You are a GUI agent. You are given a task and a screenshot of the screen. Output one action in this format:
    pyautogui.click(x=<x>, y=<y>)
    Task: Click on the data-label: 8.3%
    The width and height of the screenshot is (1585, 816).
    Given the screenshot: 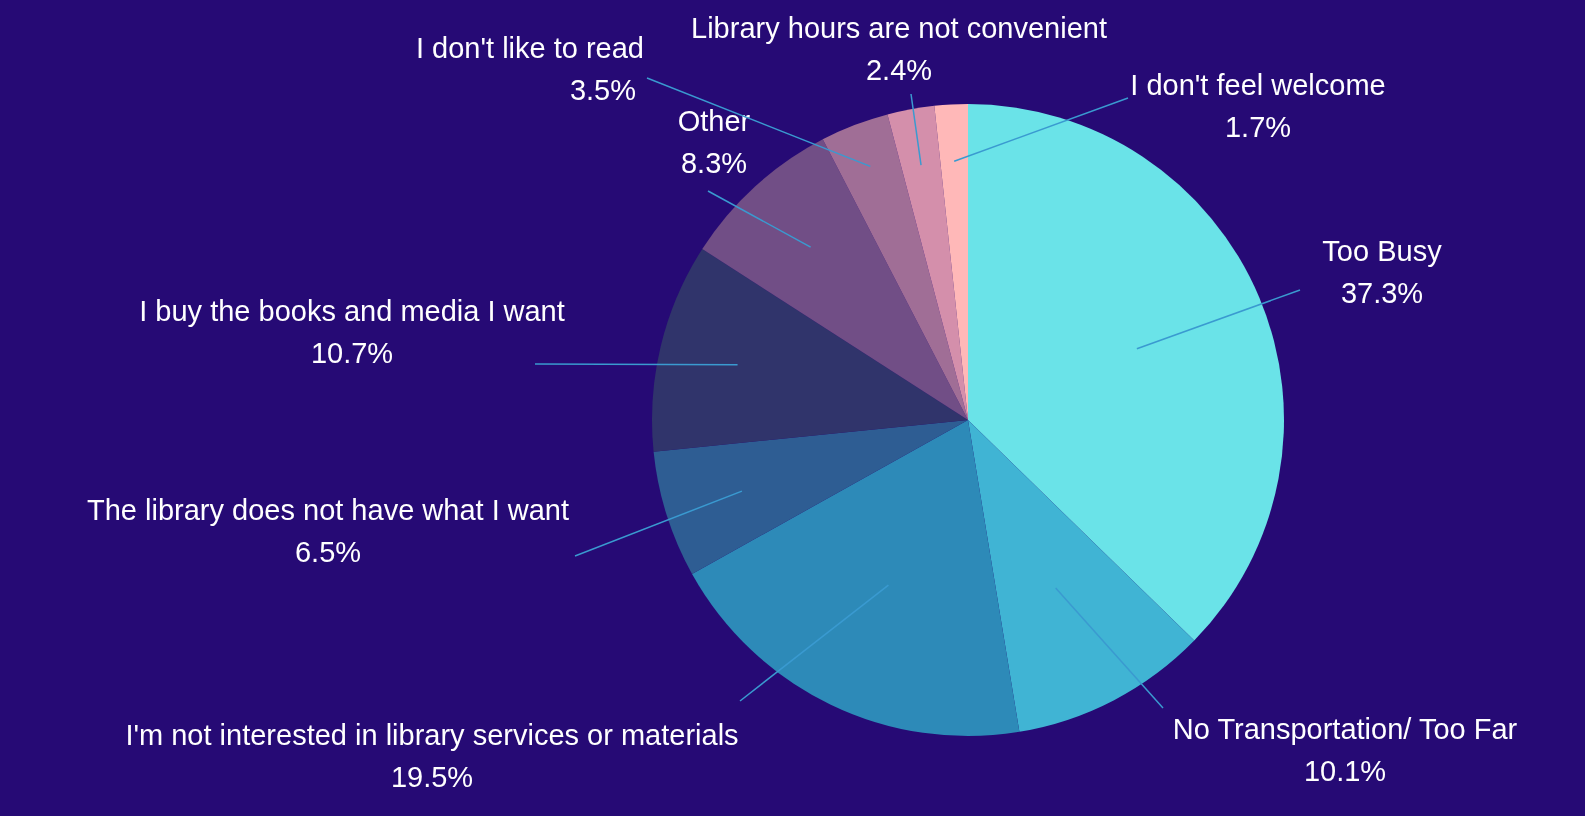 What is the action you would take?
    pyautogui.click(x=714, y=163)
    